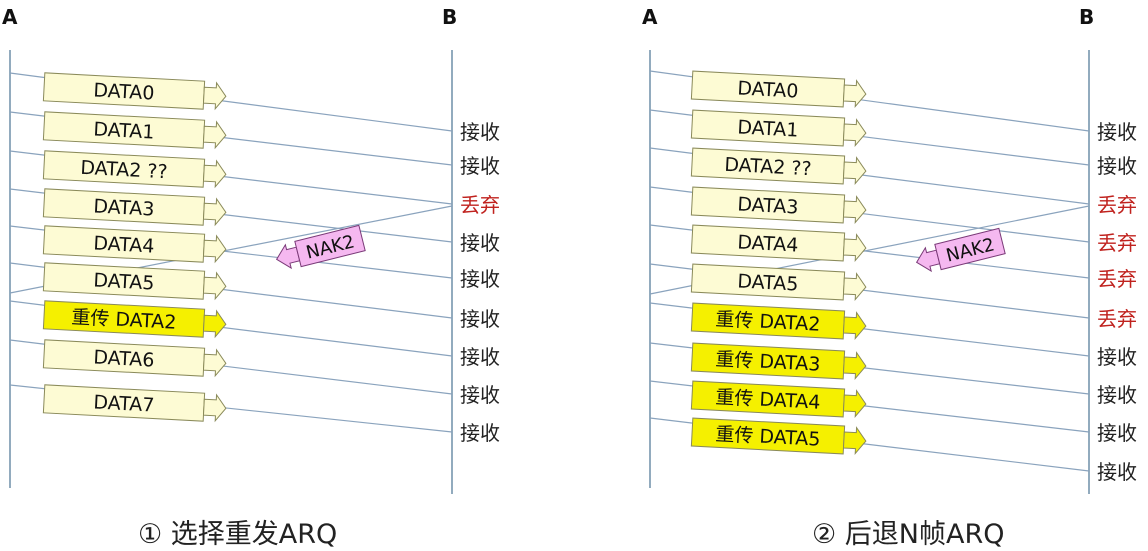 The height and width of the screenshot is (551, 1148). I want to click on nak-arrow: NAK2, so click(960, 250).